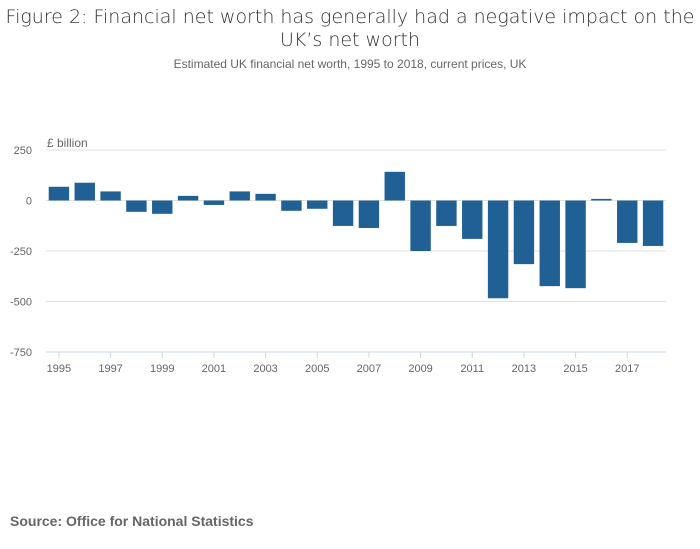 The width and height of the screenshot is (700, 549). Describe the element at coordinates (627, 369) in the screenshot. I see `x-tick-label: 2017` at that location.